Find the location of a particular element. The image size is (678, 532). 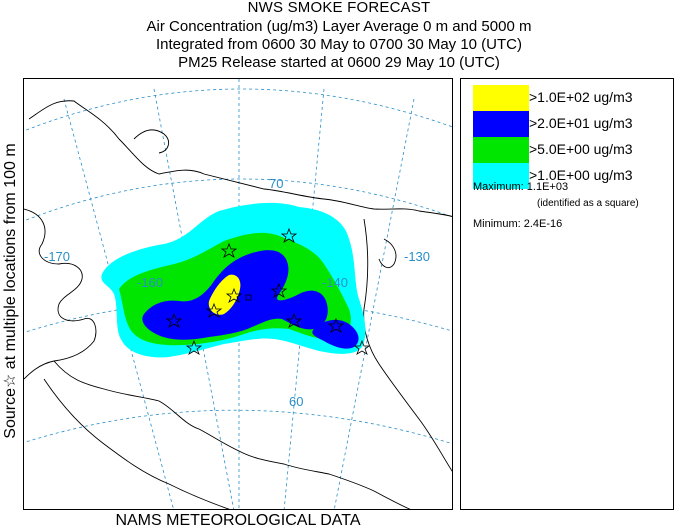

legend-item: >1.0E+00 ug/m3 is located at coordinates (573, 176).